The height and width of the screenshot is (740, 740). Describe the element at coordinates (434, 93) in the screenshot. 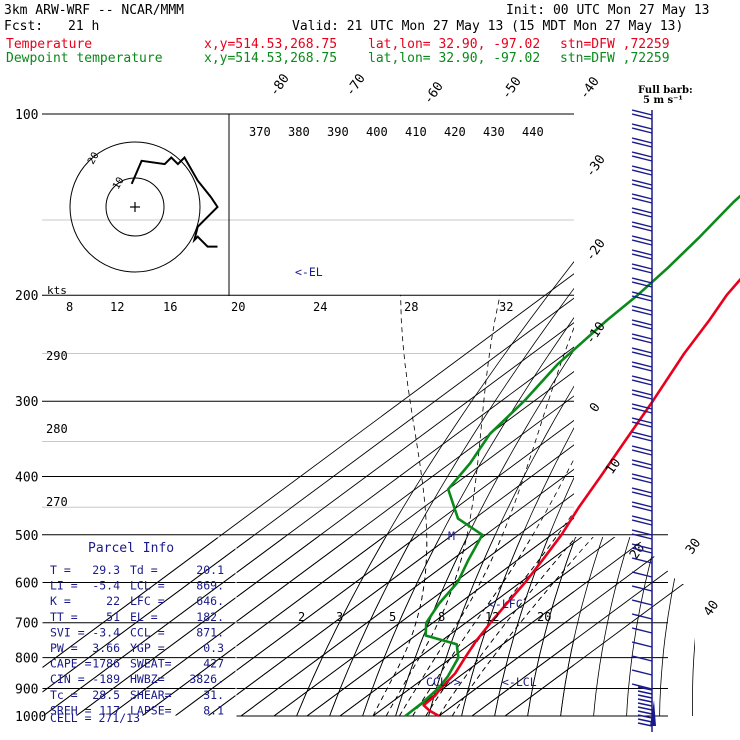

I see `isotherm-label: -60` at that location.